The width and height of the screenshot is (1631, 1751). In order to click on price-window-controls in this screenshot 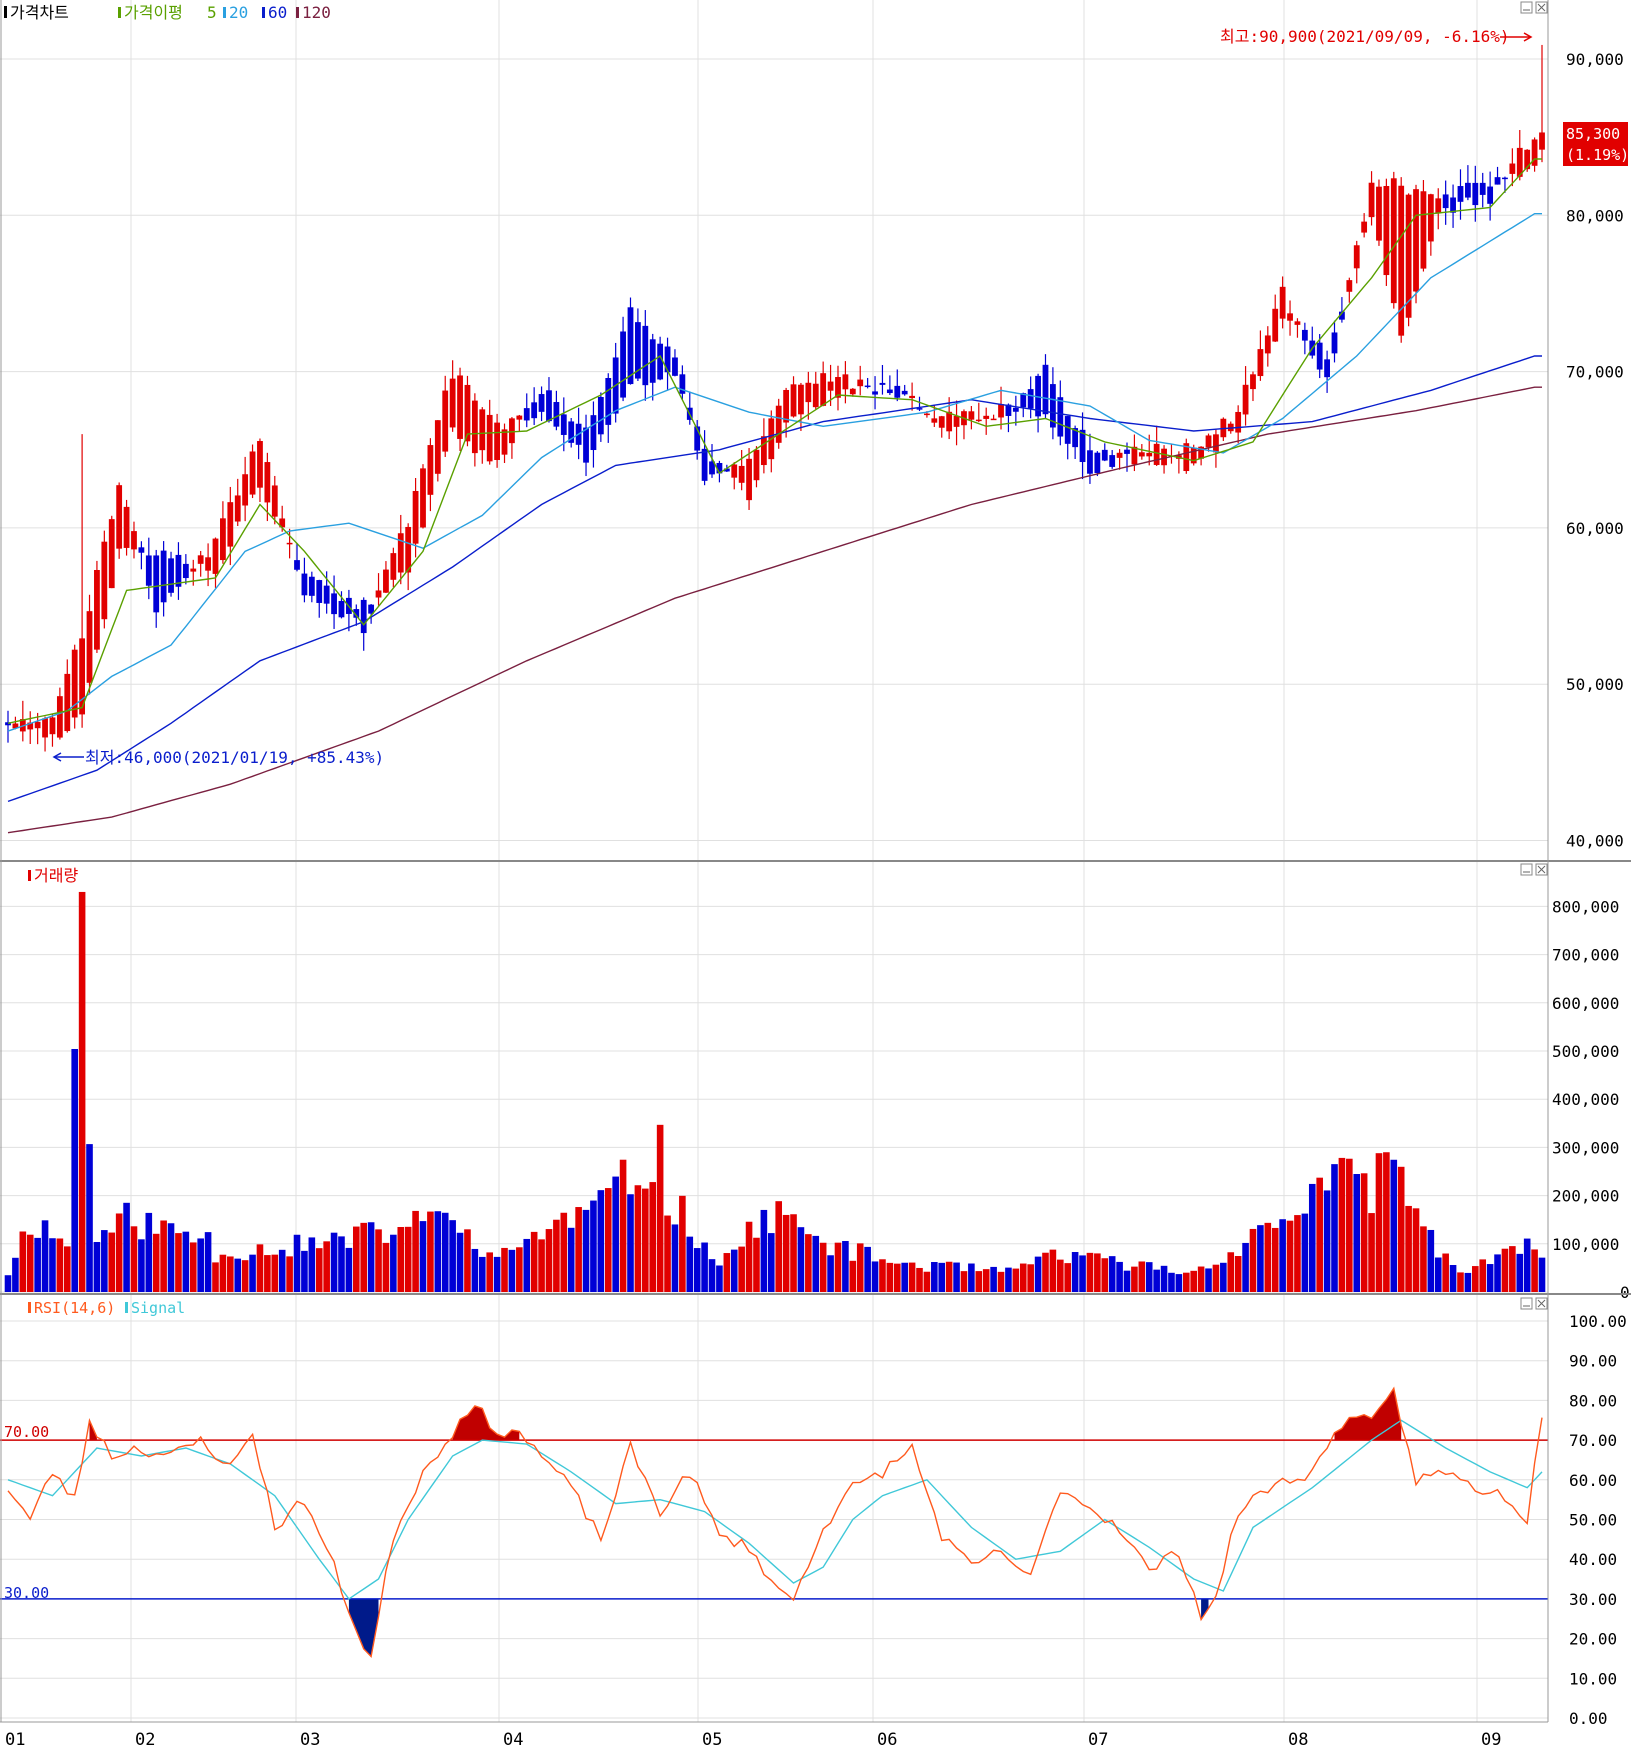, I will do `click(1534, 7)`.